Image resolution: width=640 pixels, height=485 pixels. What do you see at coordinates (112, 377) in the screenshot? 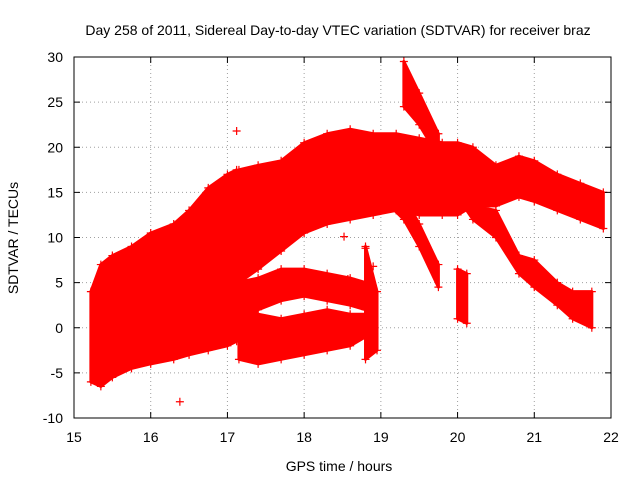
I see `data-point-0-2-min` at bounding box center [112, 377].